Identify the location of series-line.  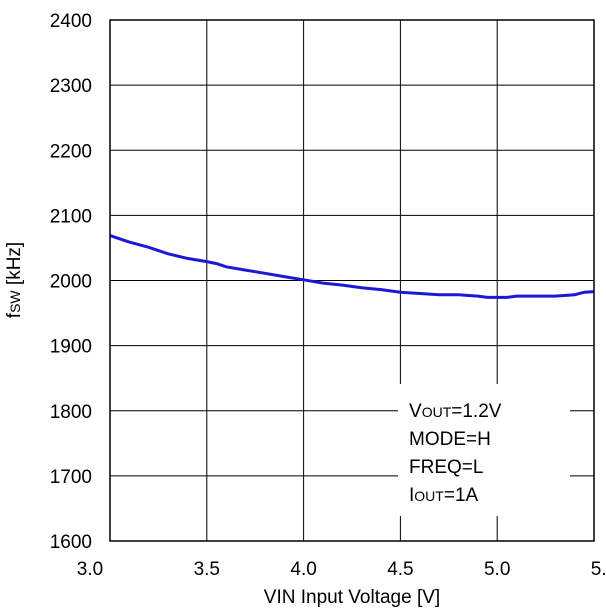
(352, 266).